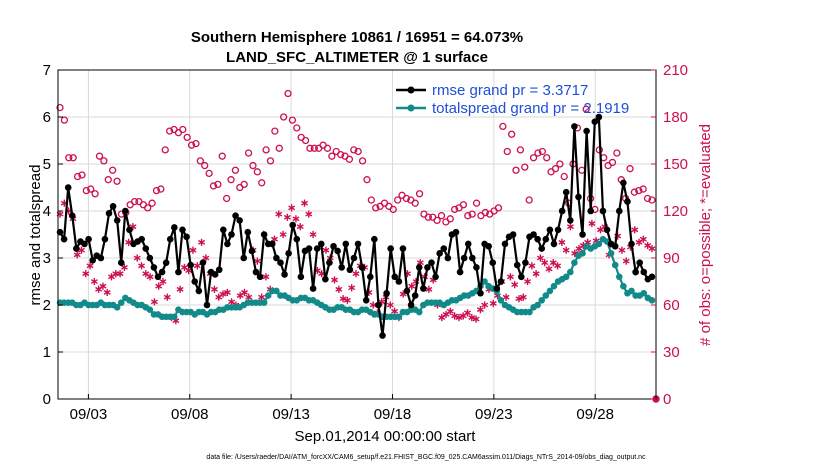 This screenshot has width=830, height=470. What do you see at coordinates (47, 70) in the screenshot?
I see `y-tick-label: 7` at bounding box center [47, 70].